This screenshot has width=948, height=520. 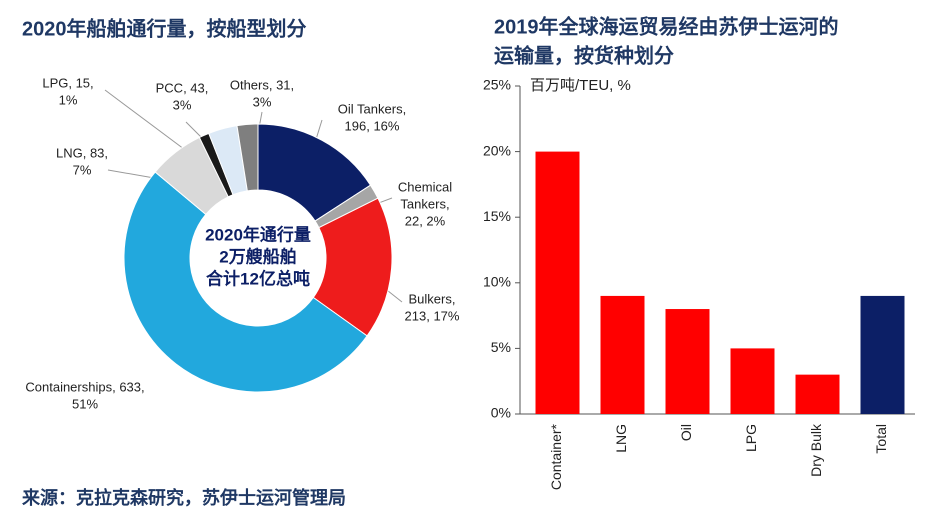 What do you see at coordinates (82, 169) in the screenshot?
I see `data-label: 7%` at bounding box center [82, 169].